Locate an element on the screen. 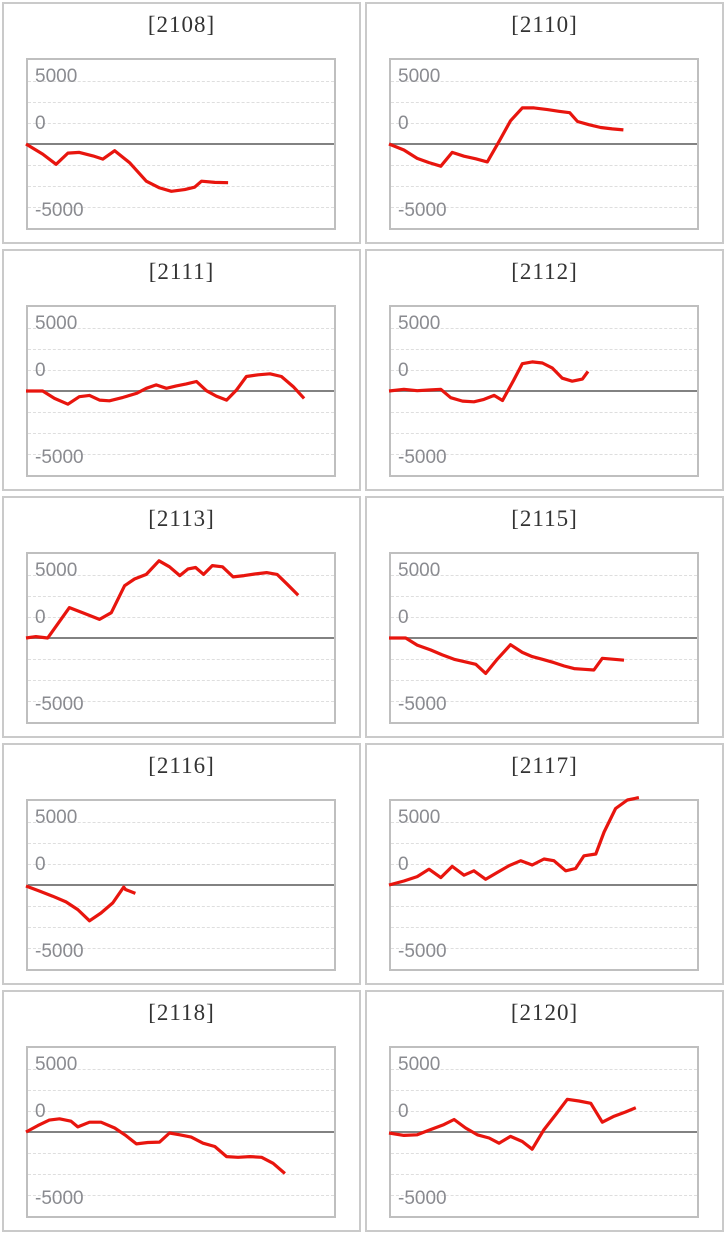 Image resolution: width=726 pixels, height=1234 pixels. chart-title: [2113] is located at coordinates (181, 518).